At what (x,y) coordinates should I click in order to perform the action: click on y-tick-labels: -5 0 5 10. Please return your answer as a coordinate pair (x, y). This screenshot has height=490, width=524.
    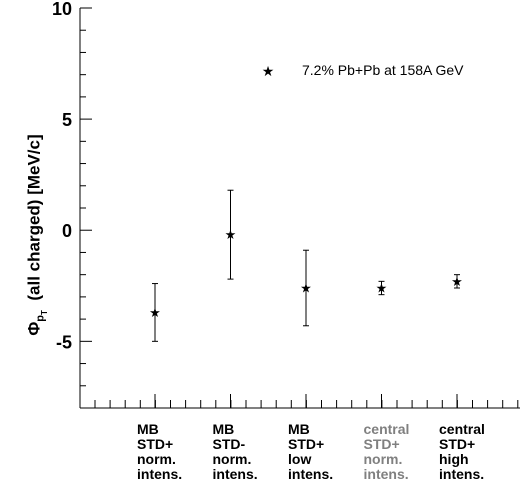
    Looking at the image, I should click on (62, 176).